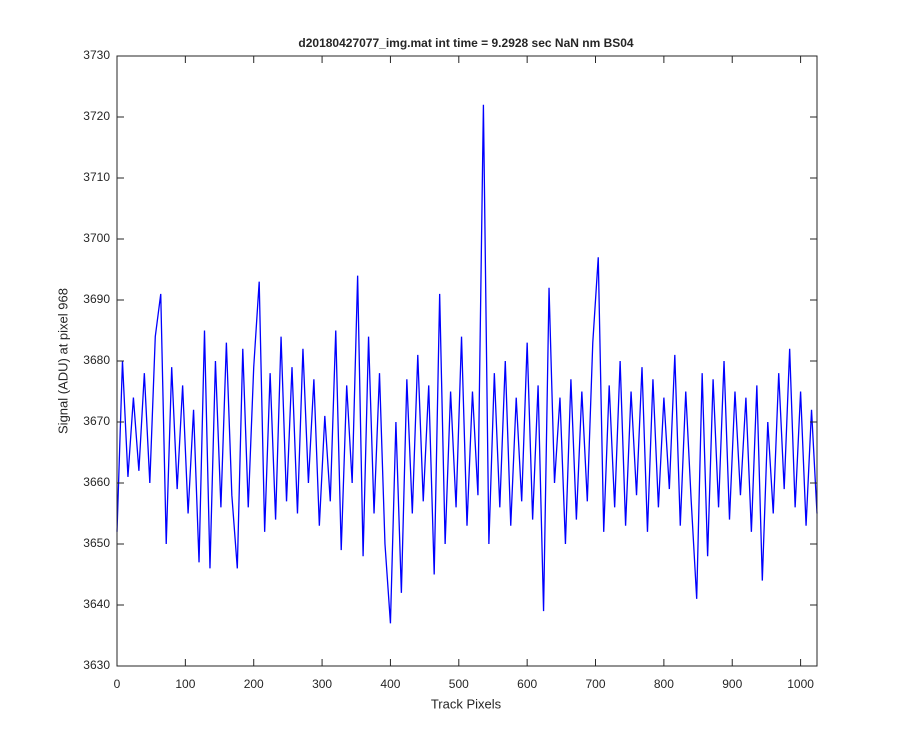  Describe the element at coordinates (96, 421) in the screenshot. I see `y-tick-label: 3670` at that location.